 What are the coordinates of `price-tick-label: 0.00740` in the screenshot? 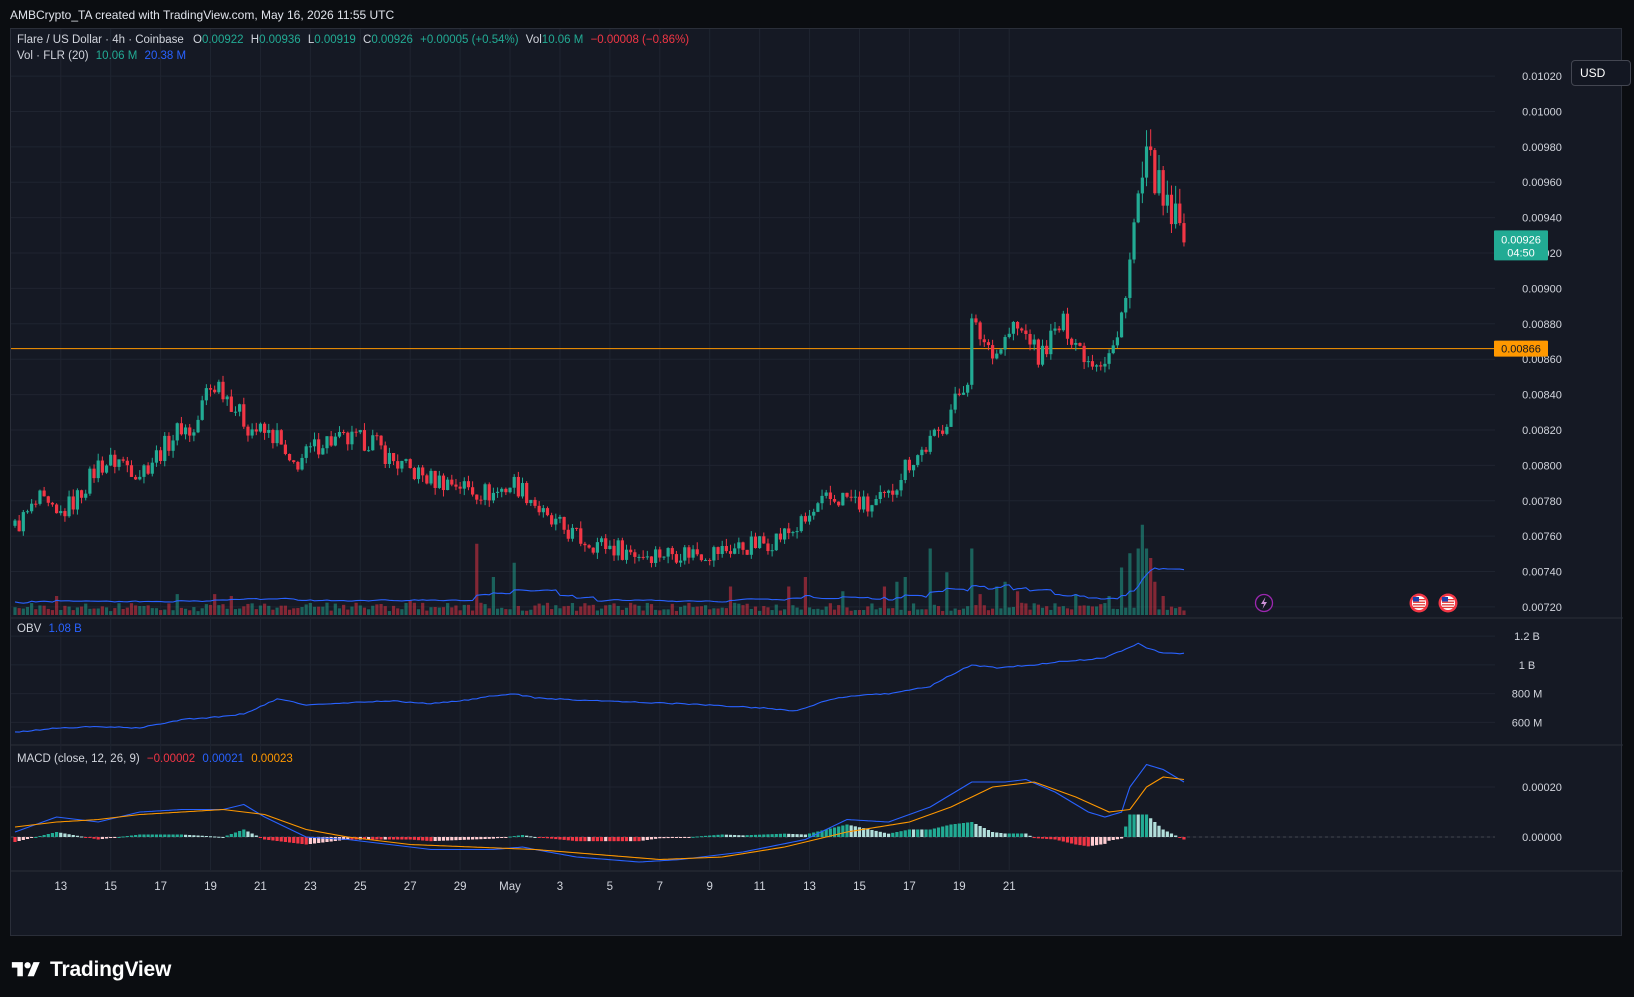 It's located at (1542, 573).